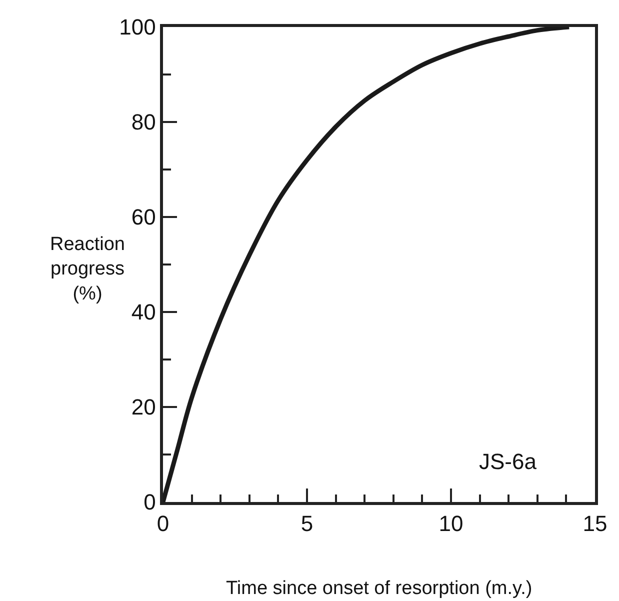 Image resolution: width=619 pixels, height=601 pixels. I want to click on x-axis-title: Time since onset of resorption (m.y.), so click(379, 588).